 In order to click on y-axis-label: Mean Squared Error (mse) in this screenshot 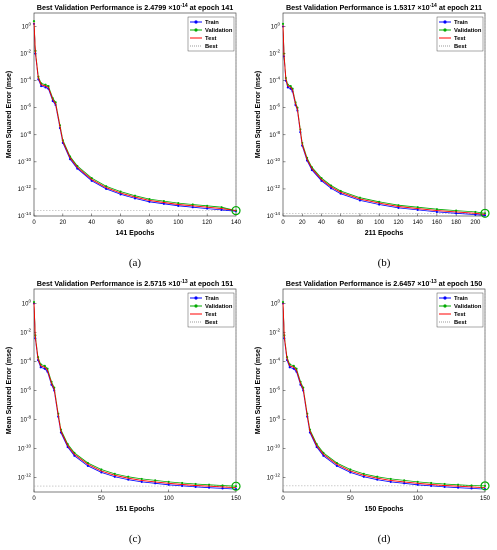, I will do `click(258, 115)`.